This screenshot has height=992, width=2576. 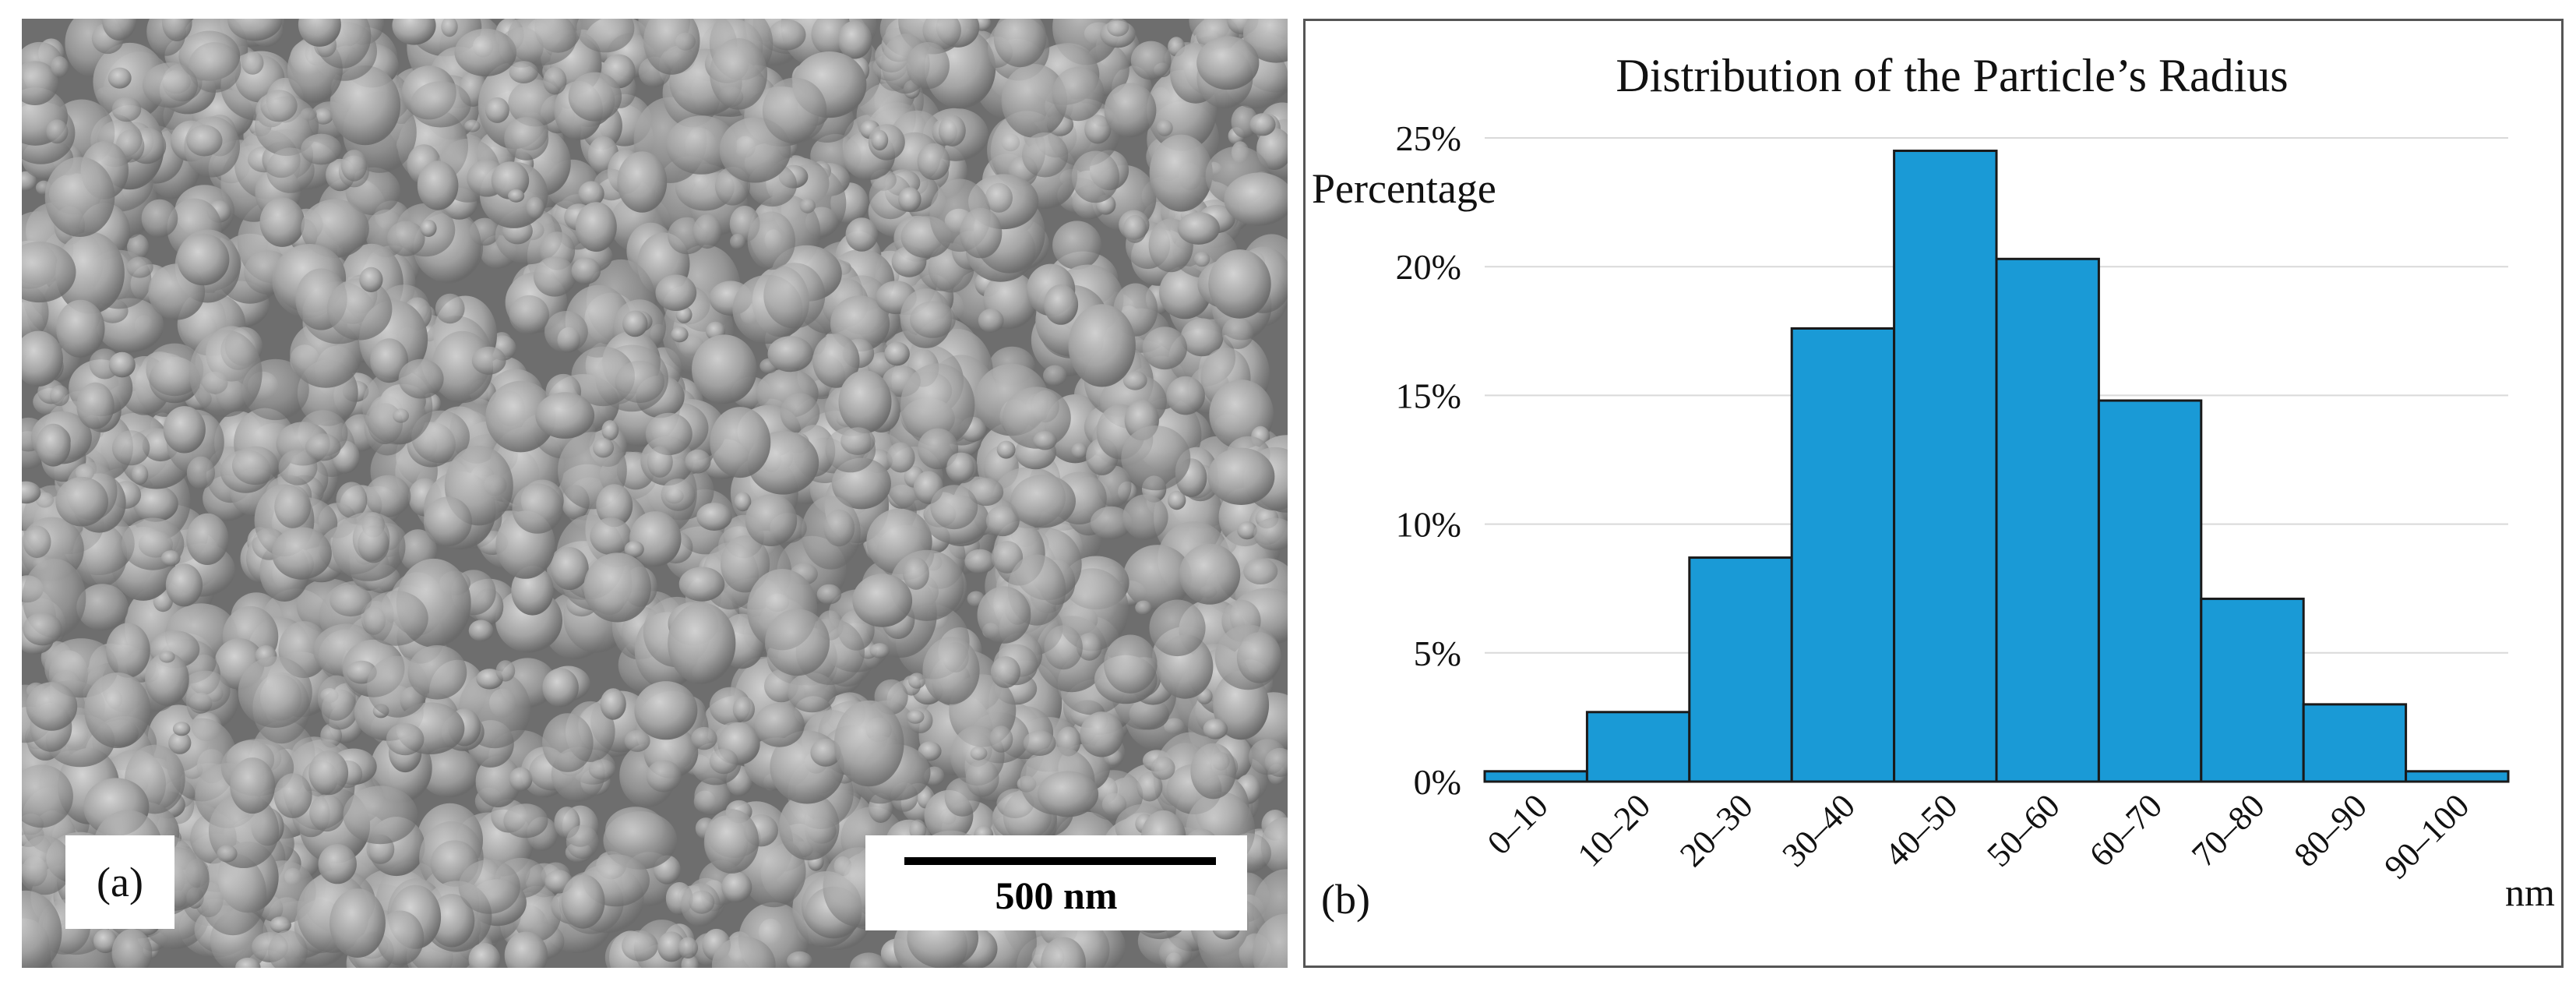 What do you see at coordinates (1716, 830) in the screenshot?
I see `x-tick-label: 20–30` at bounding box center [1716, 830].